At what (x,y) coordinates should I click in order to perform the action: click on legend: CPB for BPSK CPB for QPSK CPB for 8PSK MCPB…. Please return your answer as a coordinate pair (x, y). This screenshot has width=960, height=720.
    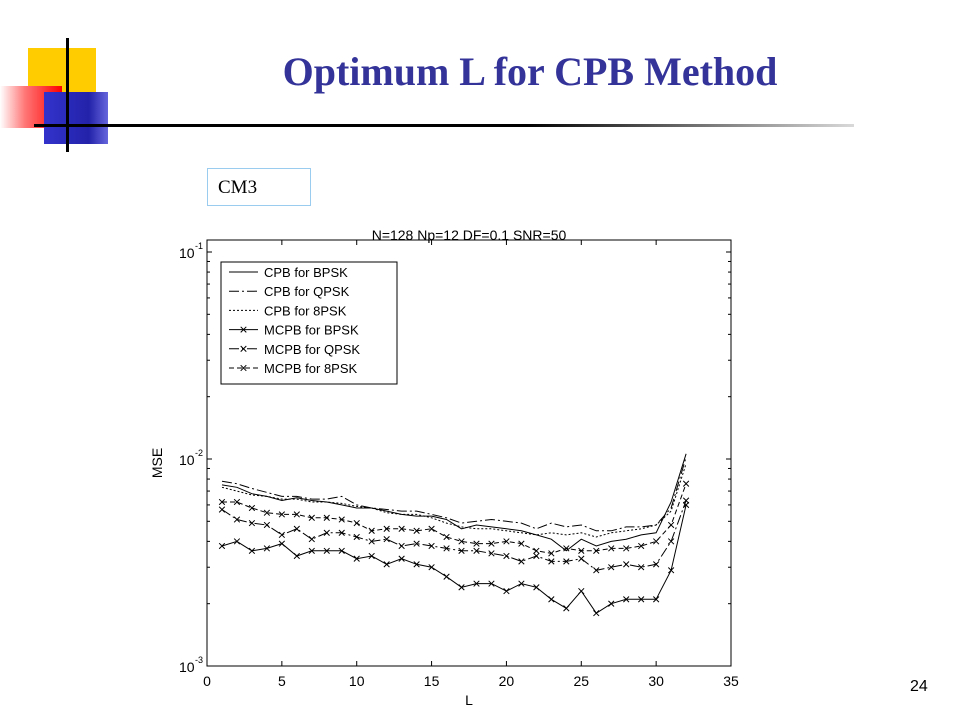
    Looking at the image, I should click on (309, 323).